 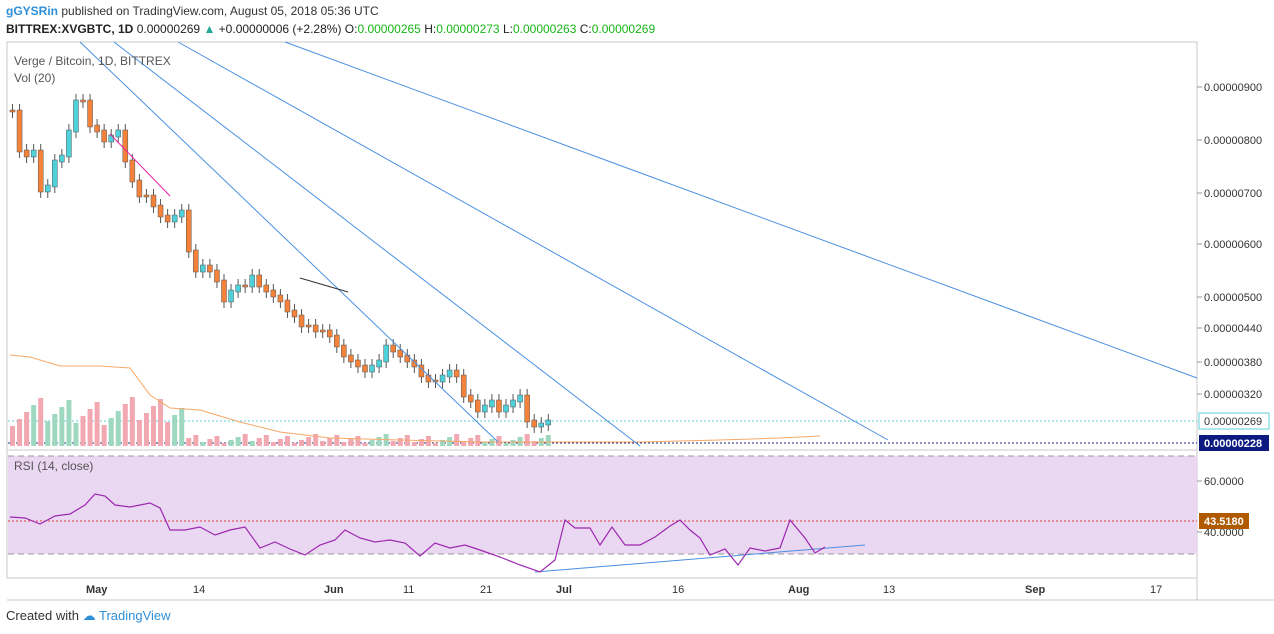 I want to click on low-label: L:, so click(x=507, y=29).